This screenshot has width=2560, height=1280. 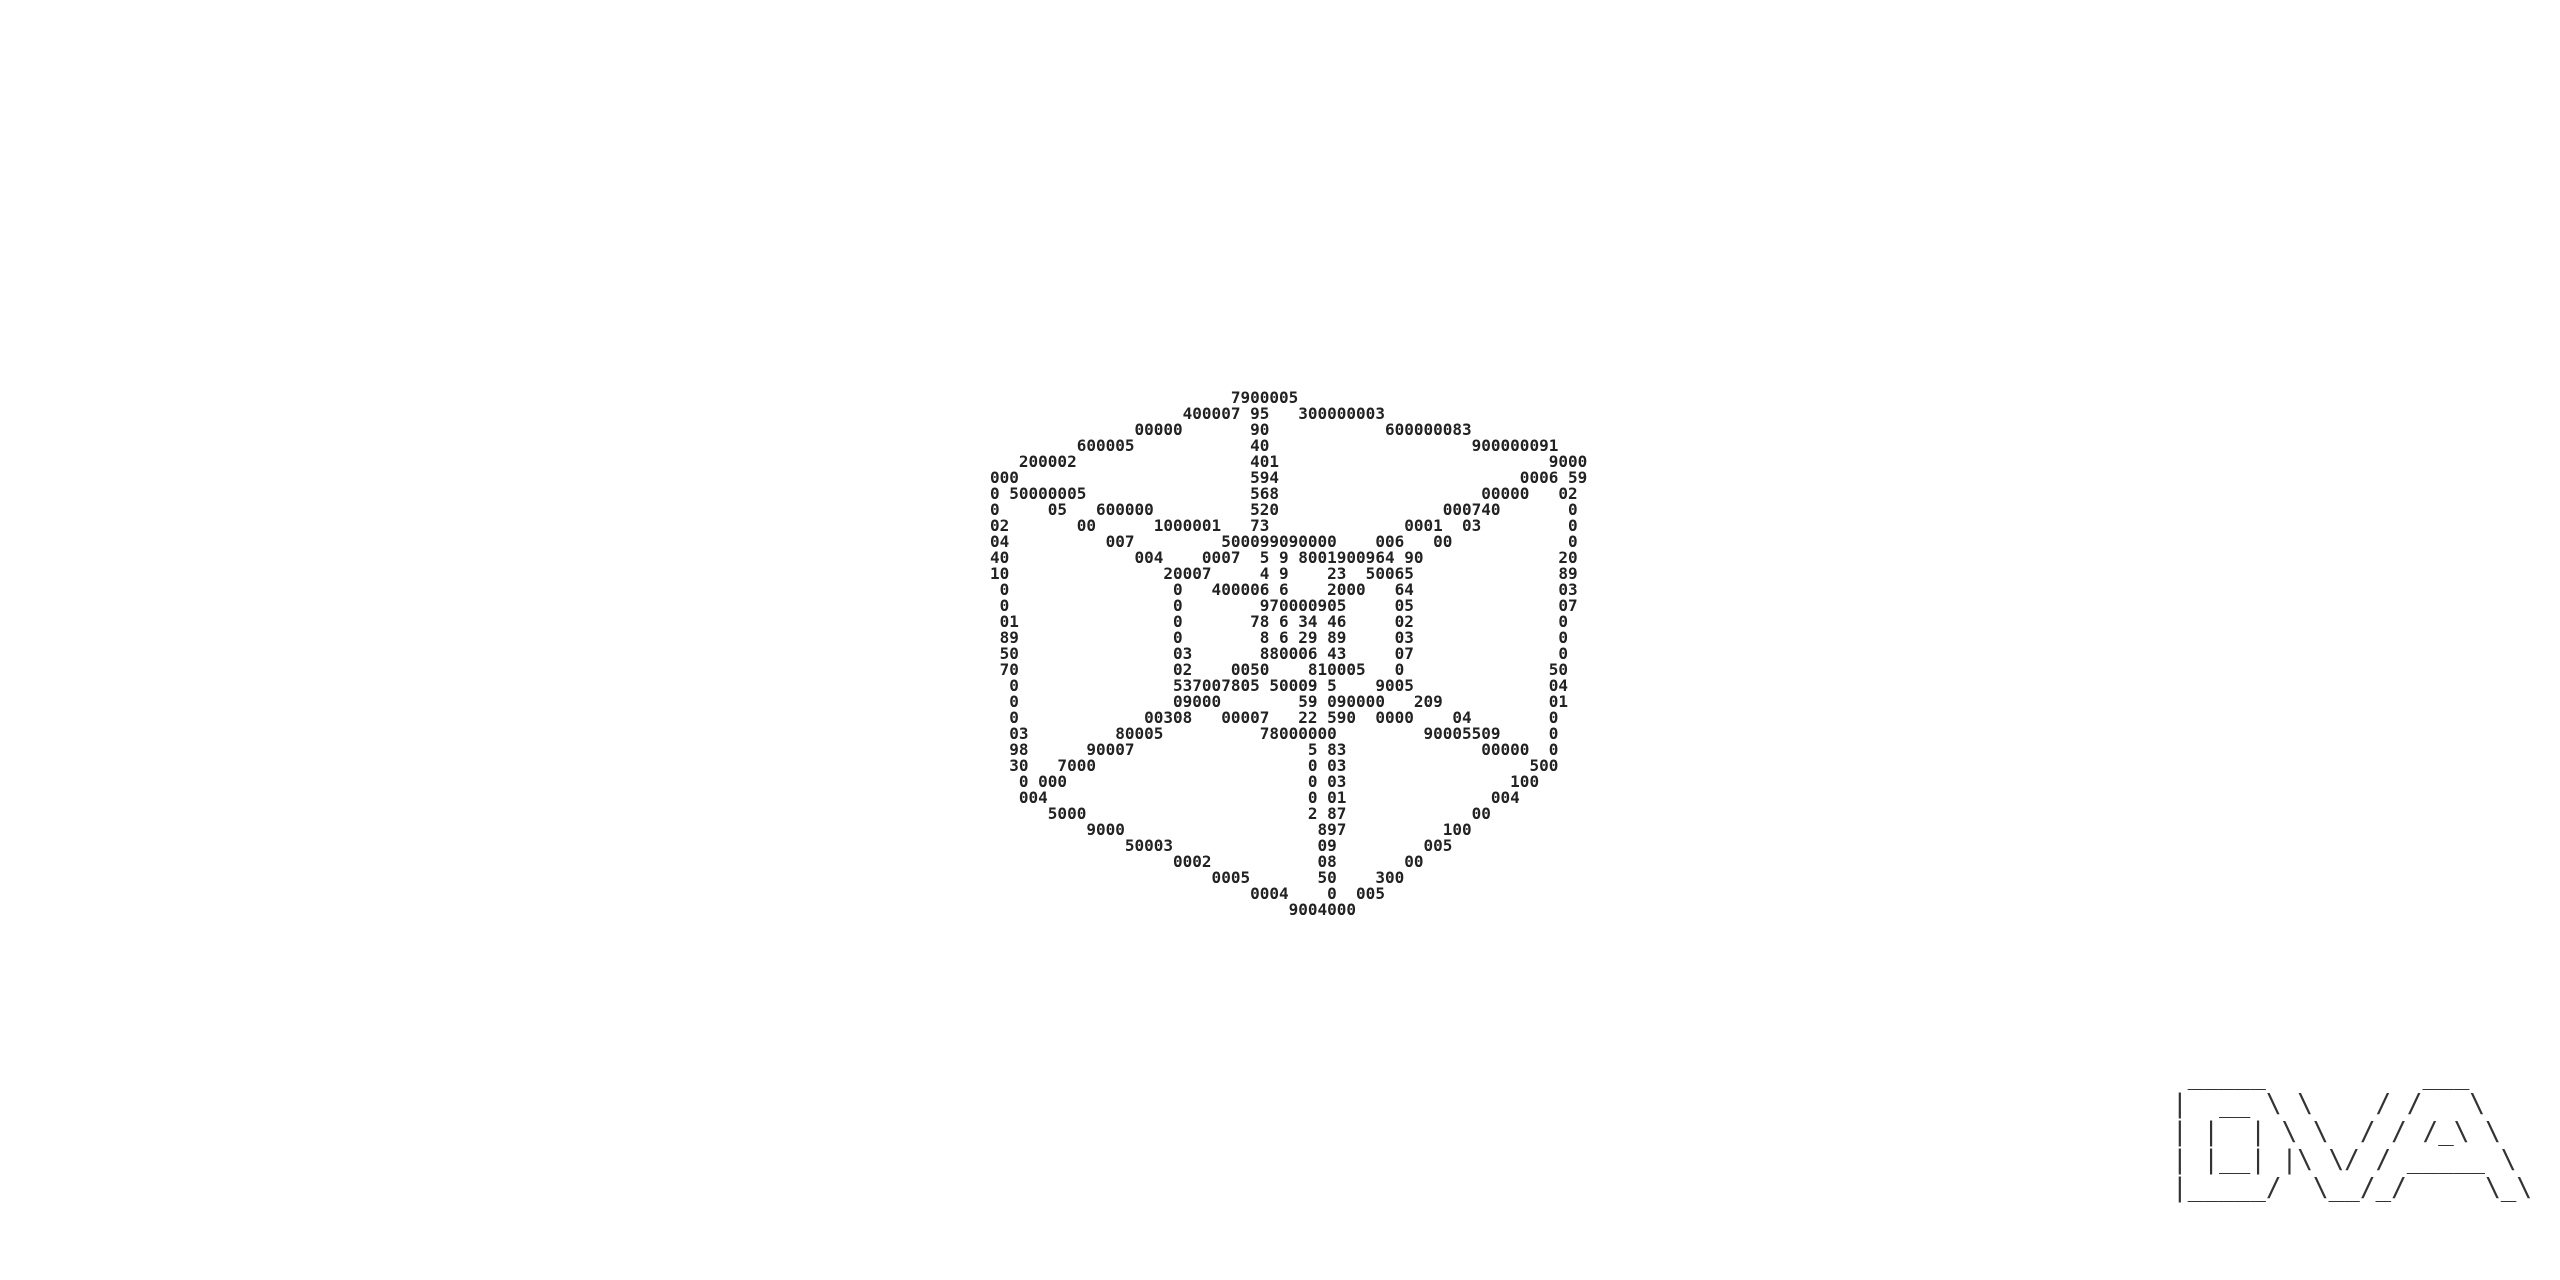 I want to click on art-line: 7900005, so click(x=1144, y=397).